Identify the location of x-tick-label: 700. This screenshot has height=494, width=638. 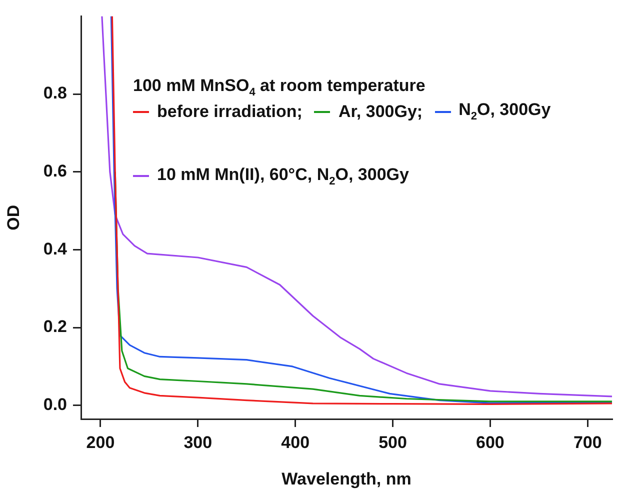
(587, 442).